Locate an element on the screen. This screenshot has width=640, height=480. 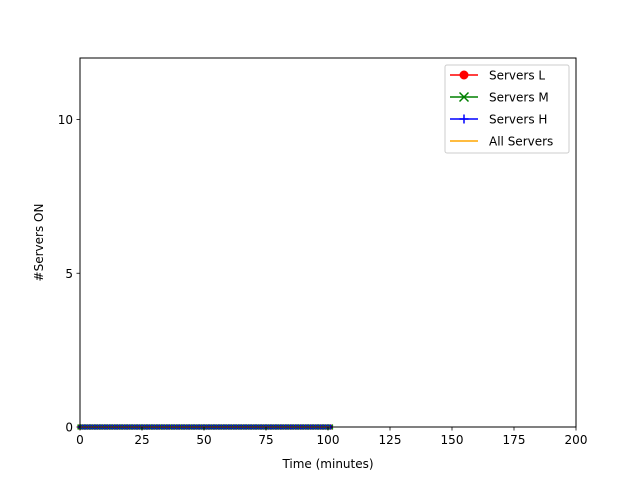
legend-entry-servers-h: Servers H is located at coordinates (498, 120).